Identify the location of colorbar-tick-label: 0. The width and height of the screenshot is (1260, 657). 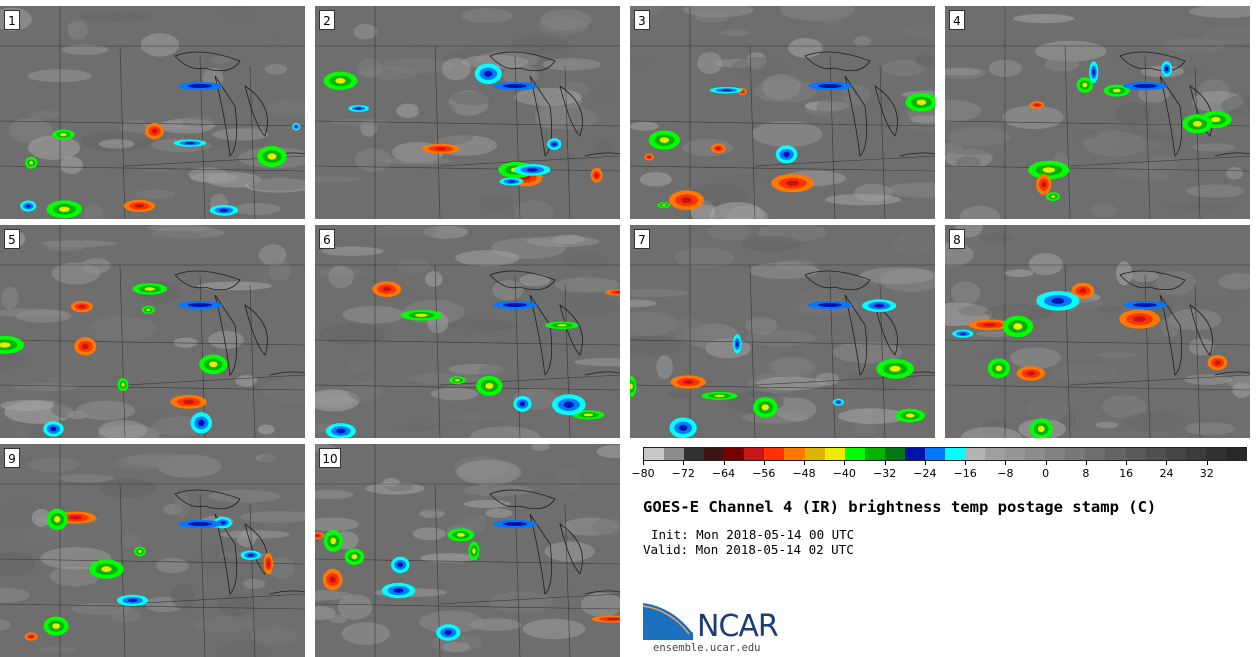
(1046, 473).